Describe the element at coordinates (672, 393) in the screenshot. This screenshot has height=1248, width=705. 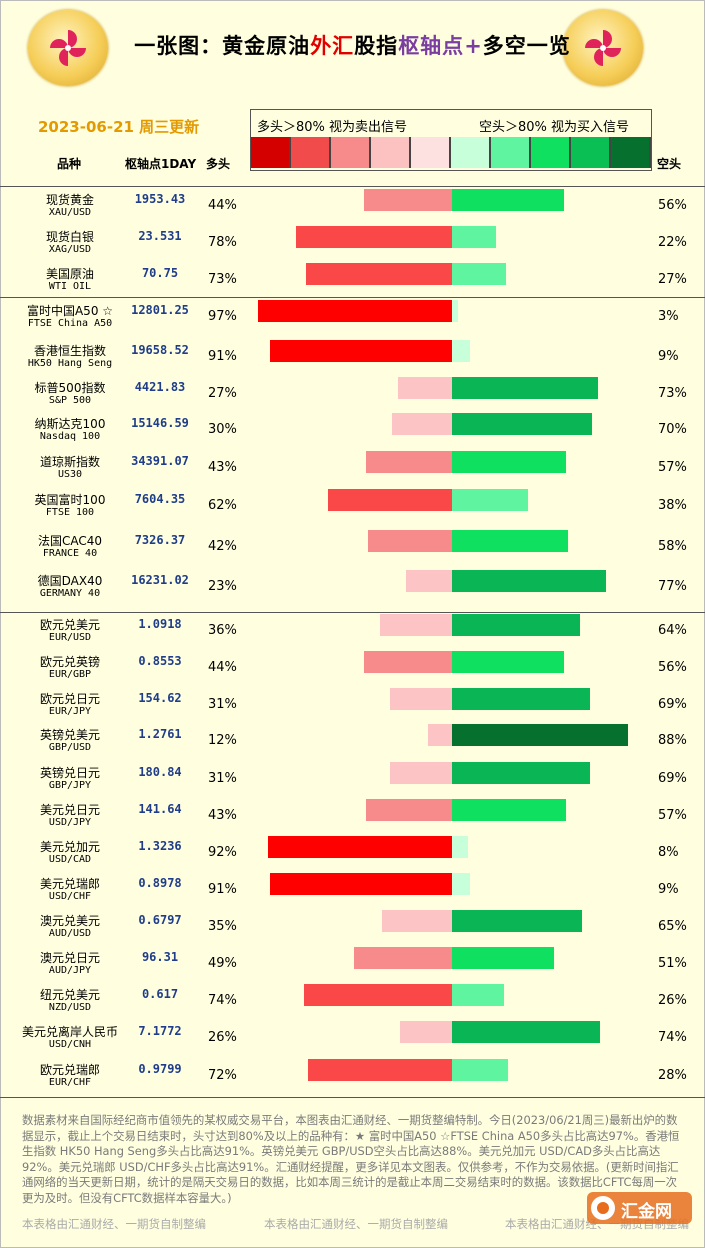
I see `short-percent: 73%` at that location.